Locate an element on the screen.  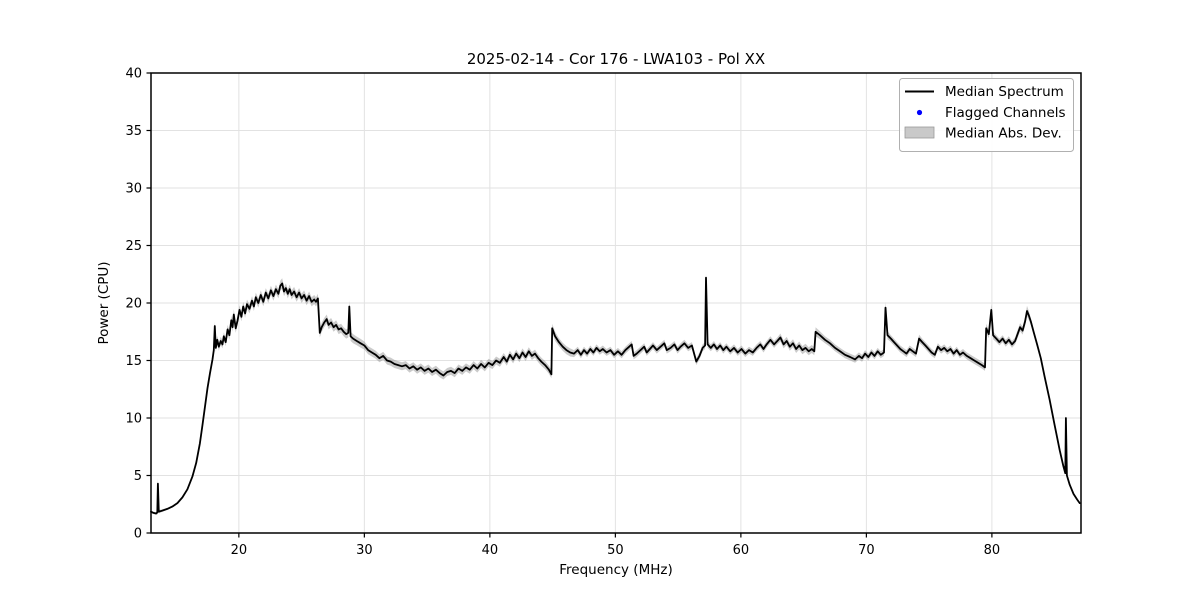
legend-label-flagged-channels: Flagged Channels is located at coordinates (1005, 113).